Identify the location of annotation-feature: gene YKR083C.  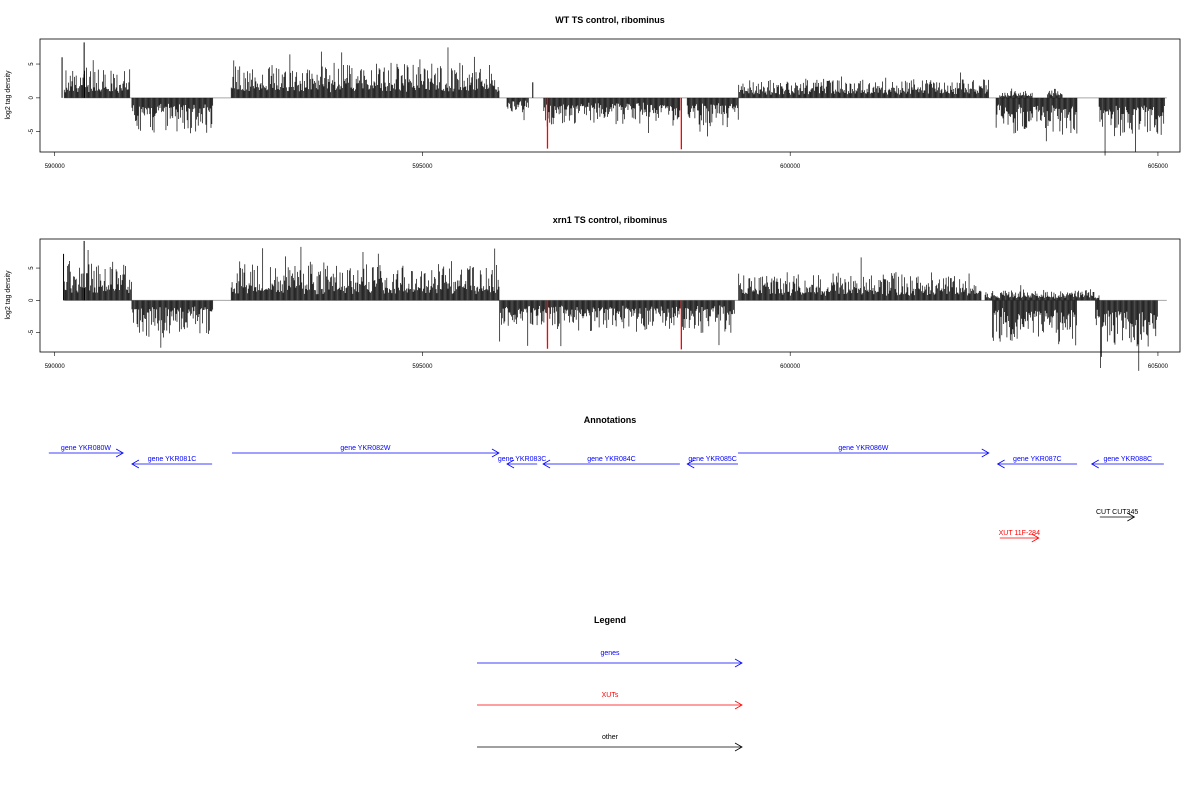
(522, 462).